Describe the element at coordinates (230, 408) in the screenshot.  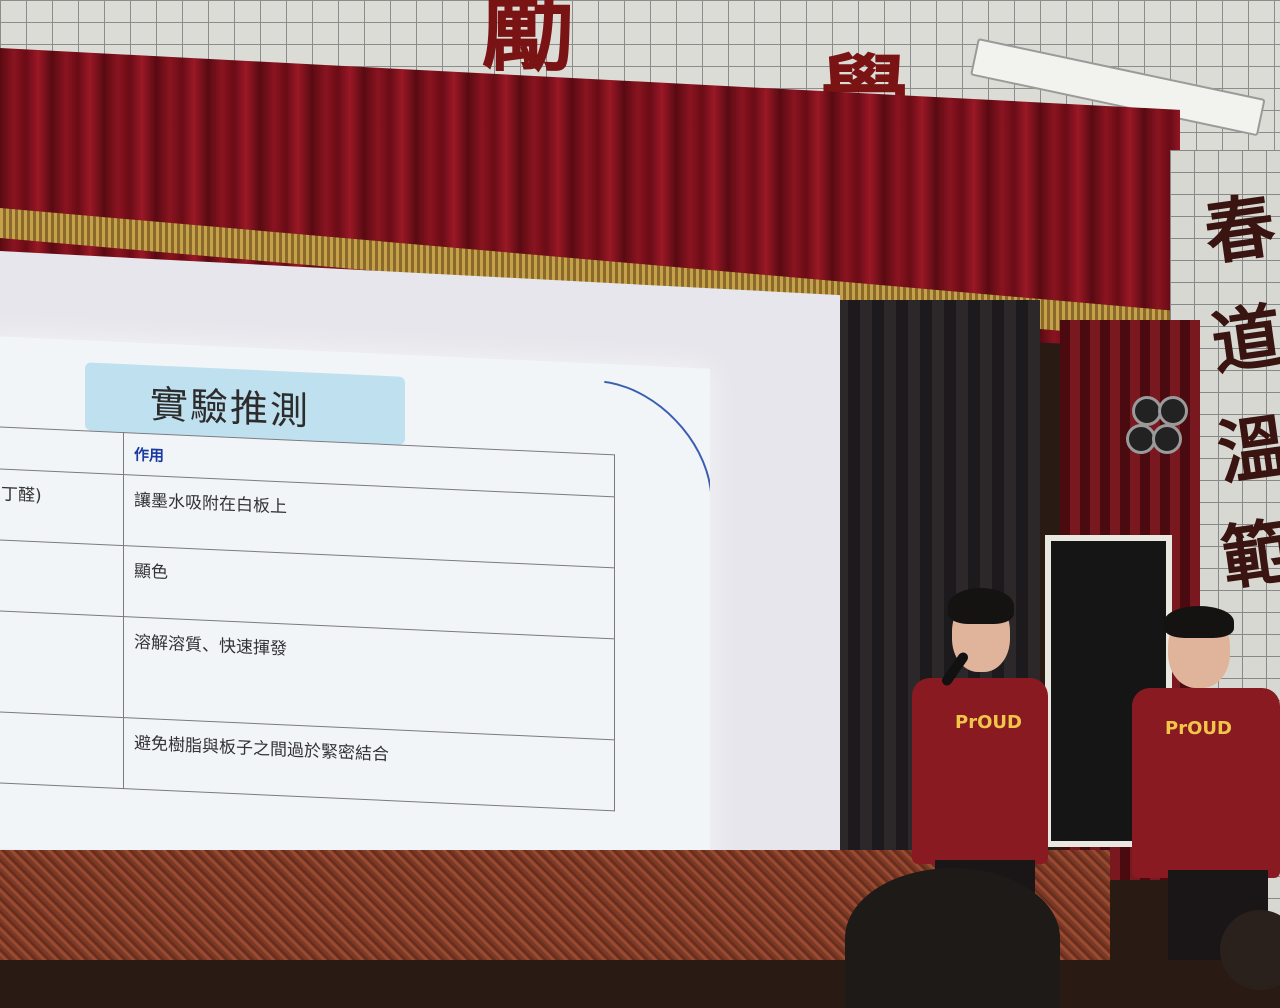
I see `slide-title: 實驗推測` at that location.